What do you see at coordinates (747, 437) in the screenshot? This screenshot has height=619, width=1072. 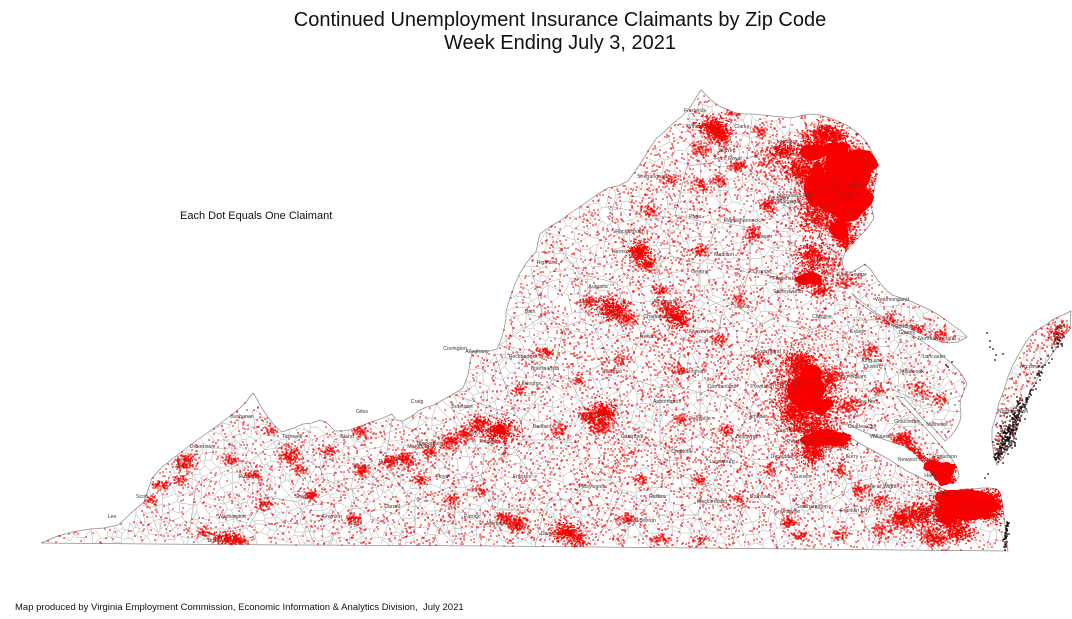 I see `svg-text: Nottoway` at bounding box center [747, 437].